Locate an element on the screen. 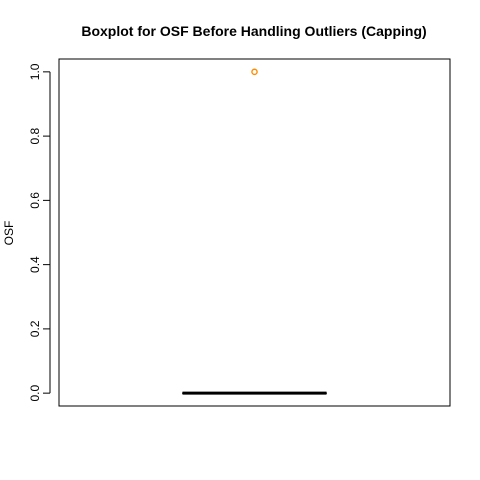 This screenshot has height=480, width=480. y-axis: 0.0 0.2 0.4 0.6 0.8 1.0 is located at coordinates (39, 232).